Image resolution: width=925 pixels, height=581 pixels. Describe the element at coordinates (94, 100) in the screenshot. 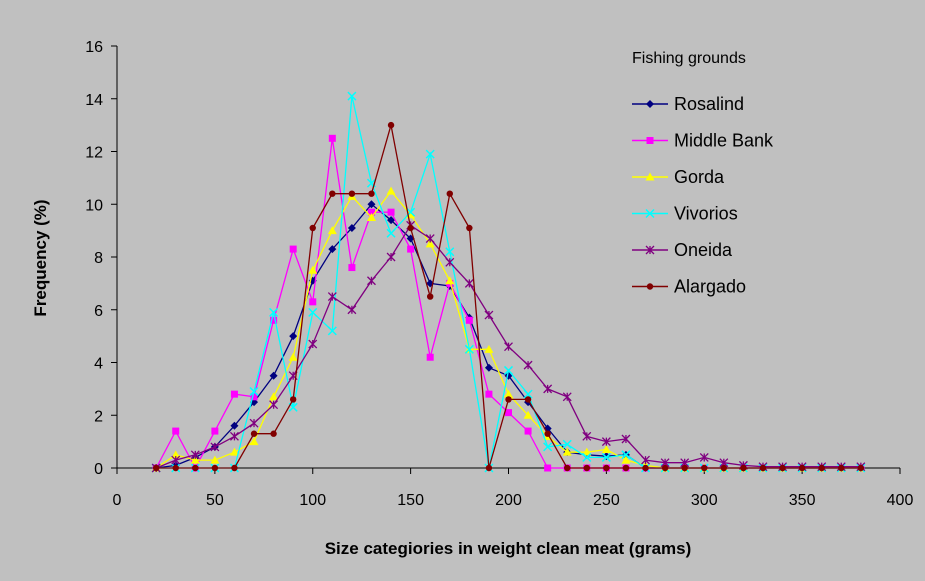

I see `y-tick-label: 14` at that location.